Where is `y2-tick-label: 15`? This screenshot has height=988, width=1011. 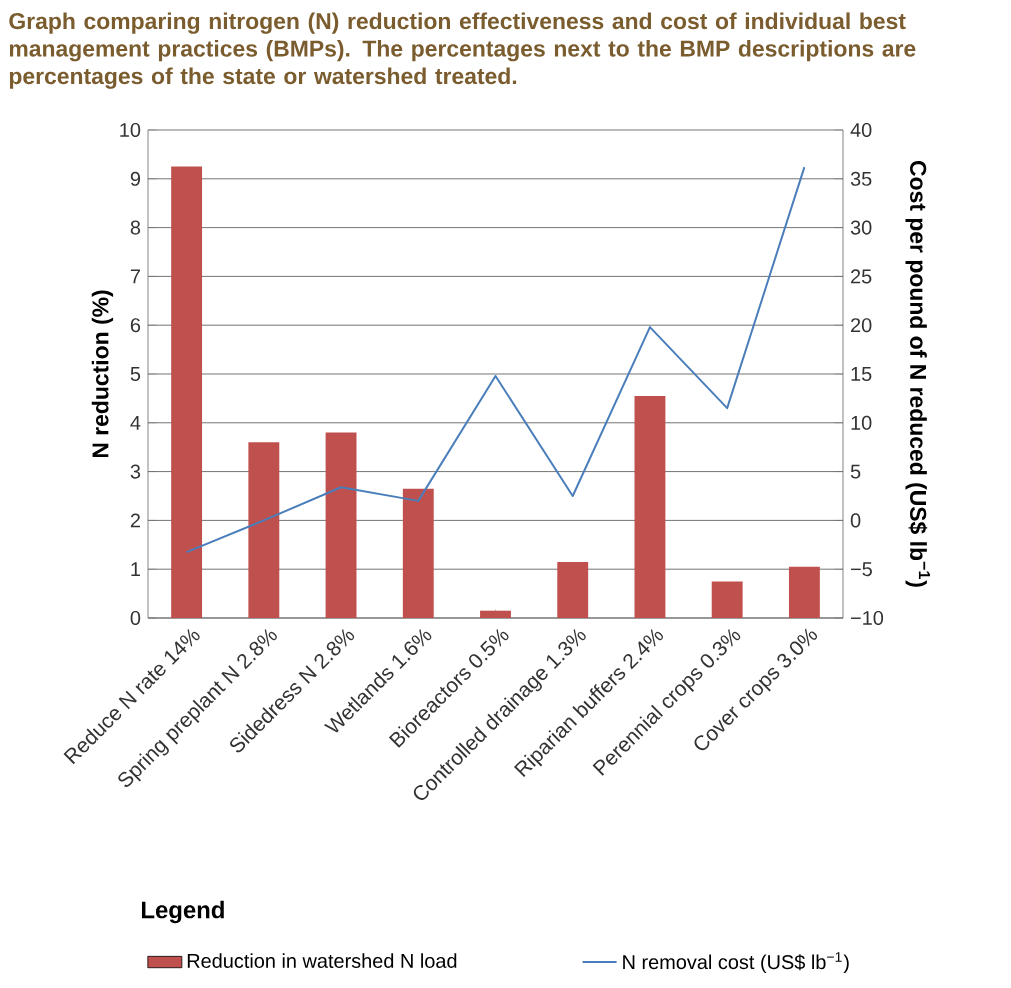
y2-tick-label: 15 is located at coordinates (861, 374).